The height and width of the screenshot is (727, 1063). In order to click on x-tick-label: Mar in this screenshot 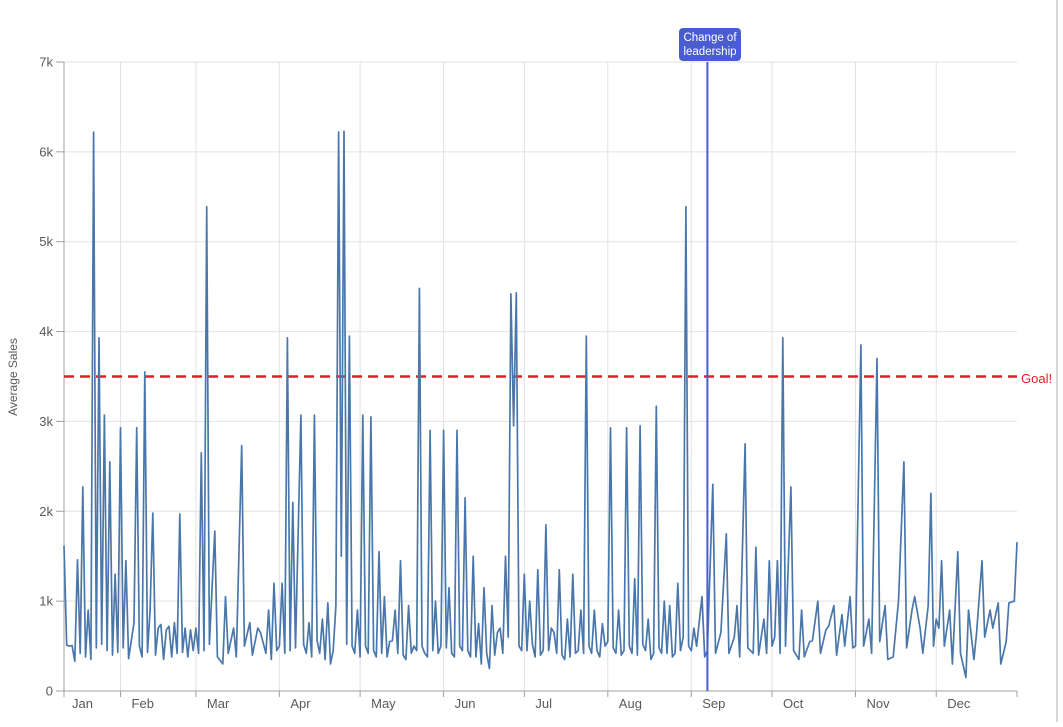, I will do `click(218, 703)`.